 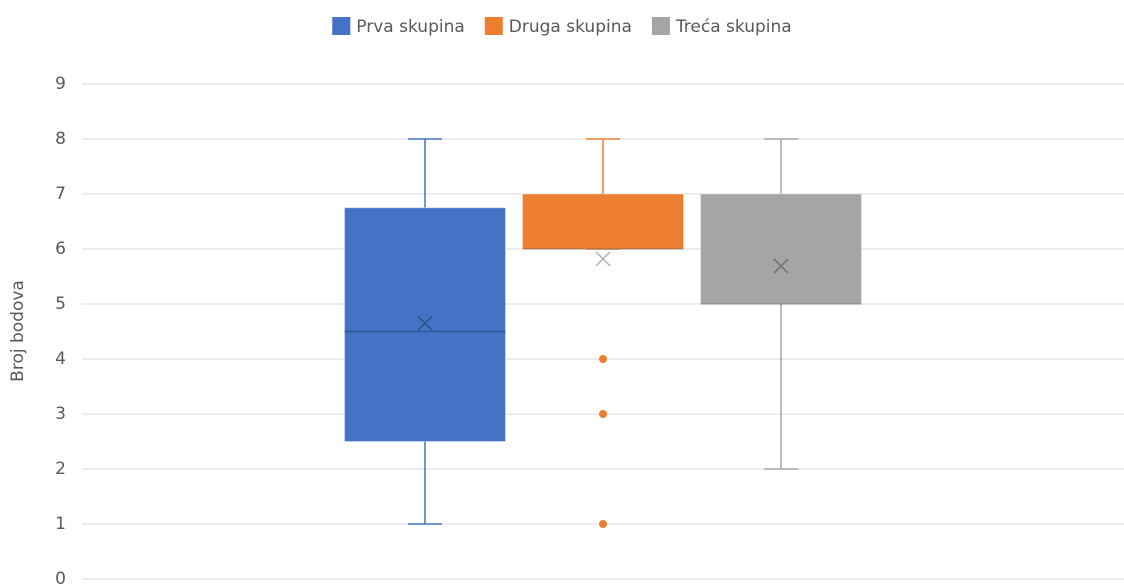 I want to click on legend: Prva skupina Druga skupina Treća skupina, so click(x=562, y=27).